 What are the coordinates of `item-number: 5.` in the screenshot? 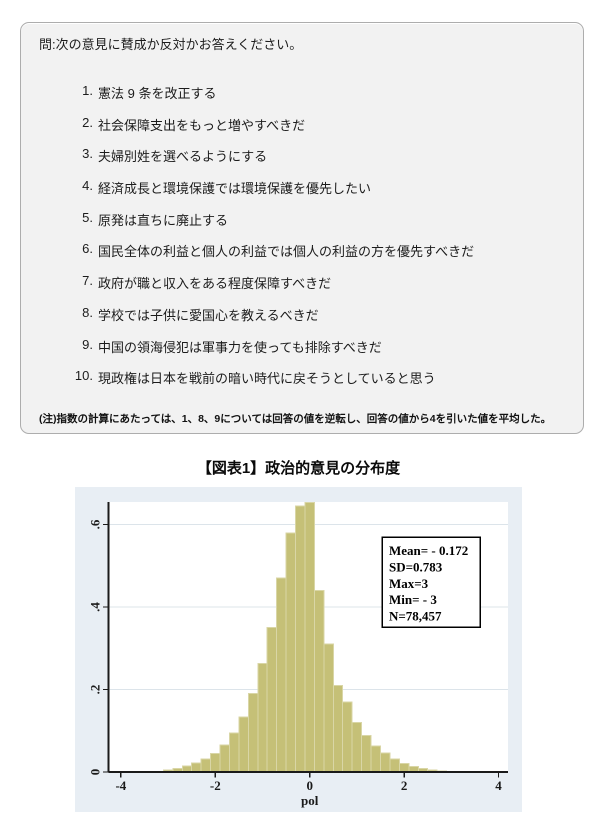 It's located at (87, 217).